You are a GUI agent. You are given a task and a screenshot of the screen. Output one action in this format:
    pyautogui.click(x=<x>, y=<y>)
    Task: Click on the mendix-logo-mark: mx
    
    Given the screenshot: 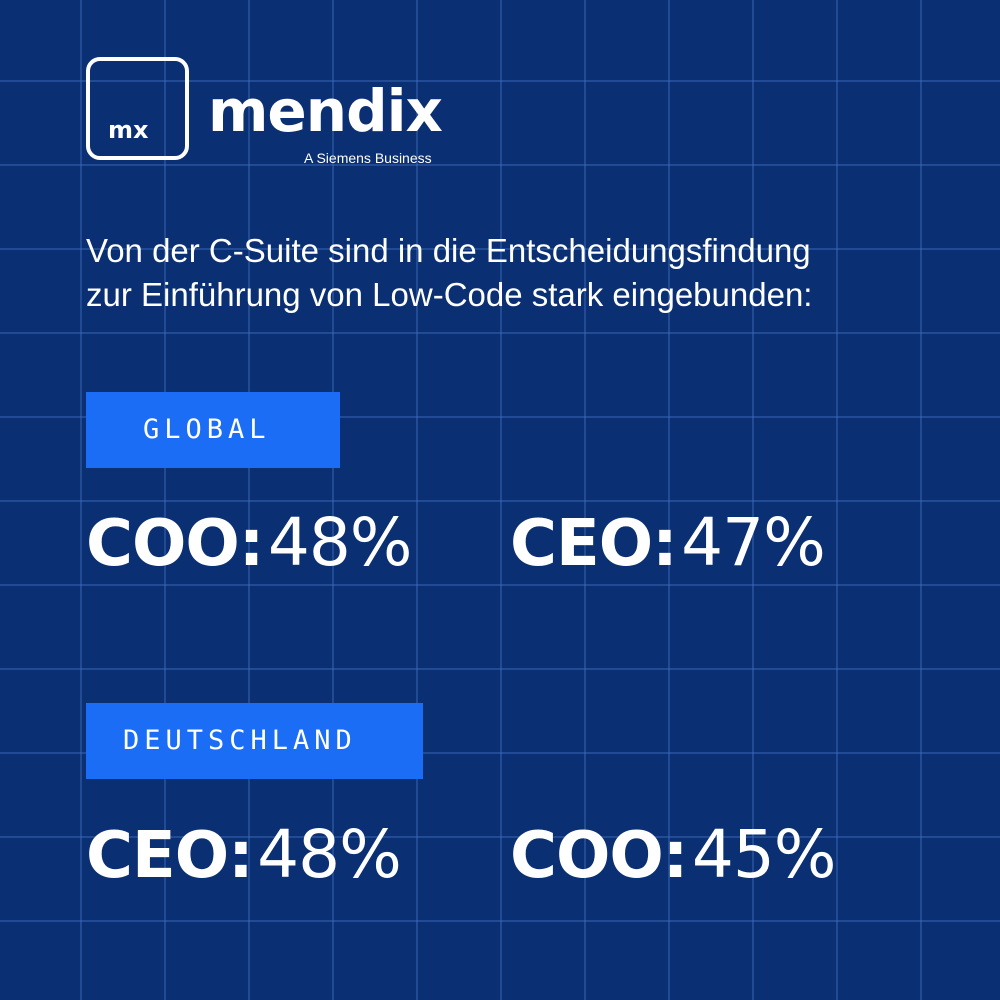 What is the action you would take?
    pyautogui.click(x=137, y=108)
    